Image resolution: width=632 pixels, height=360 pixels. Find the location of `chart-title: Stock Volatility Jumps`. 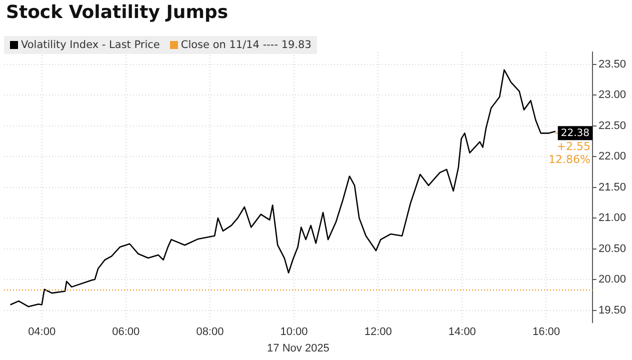

chart-title: Stock Volatility Jumps is located at coordinates (117, 12).